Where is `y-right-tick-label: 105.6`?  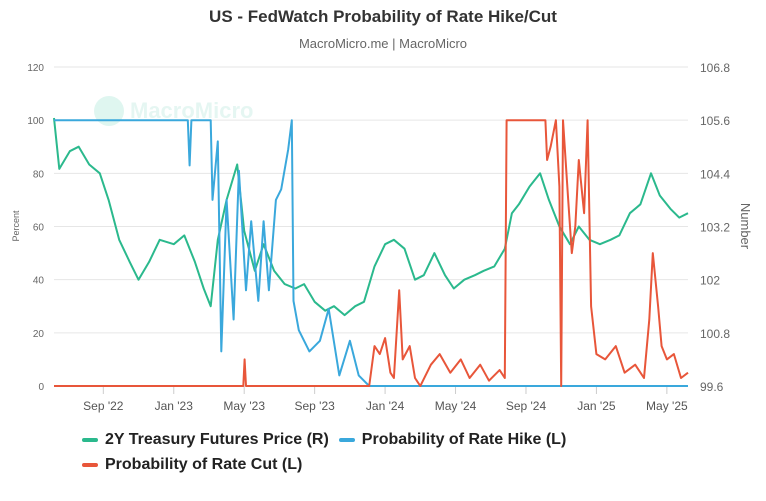 y-right-tick-label: 105.6 is located at coordinates (715, 121).